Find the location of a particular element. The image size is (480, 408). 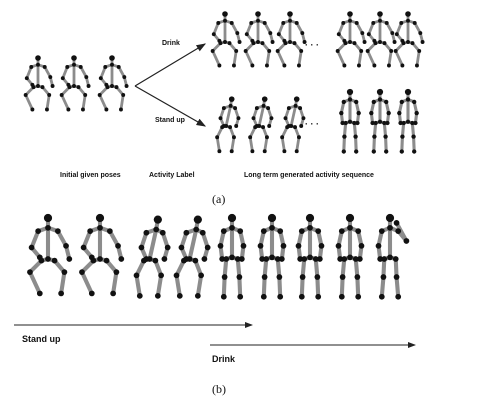

ellipsis-bottom: · · · is located at coordinates (312, 124).